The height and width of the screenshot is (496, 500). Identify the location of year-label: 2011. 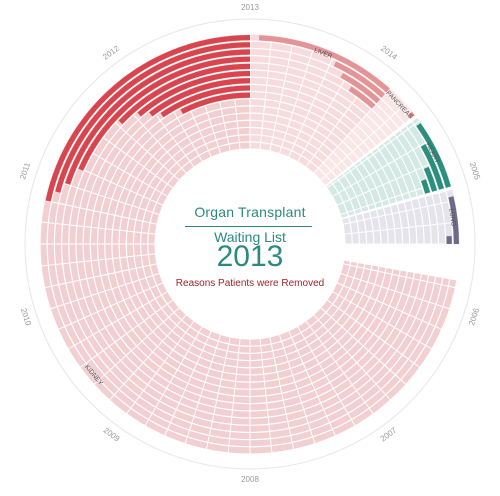
(25, 171).